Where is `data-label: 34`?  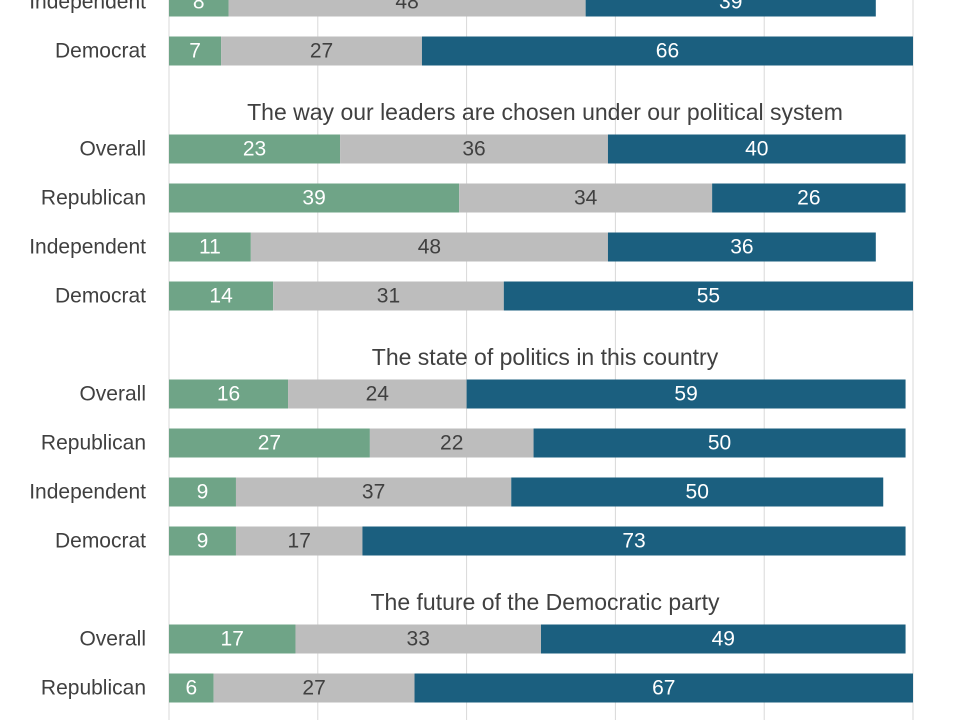 data-label: 34 is located at coordinates (586, 198).